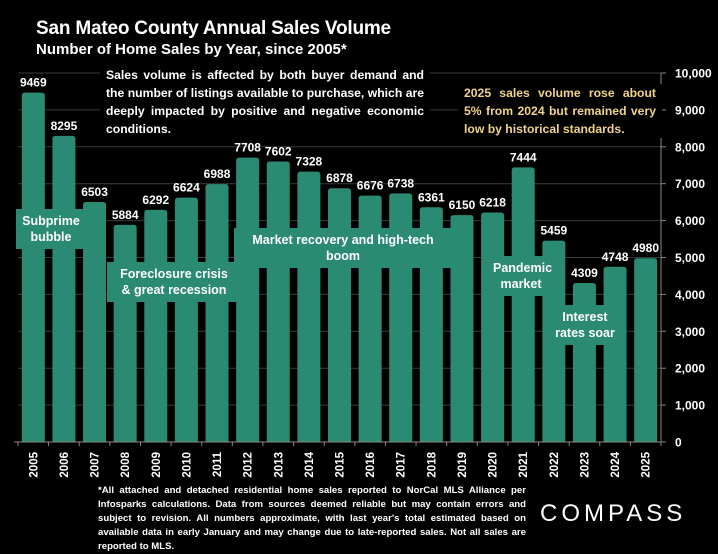  Describe the element at coordinates (647, 464) in the screenshot. I see `x-tick-label: 2025` at that location.